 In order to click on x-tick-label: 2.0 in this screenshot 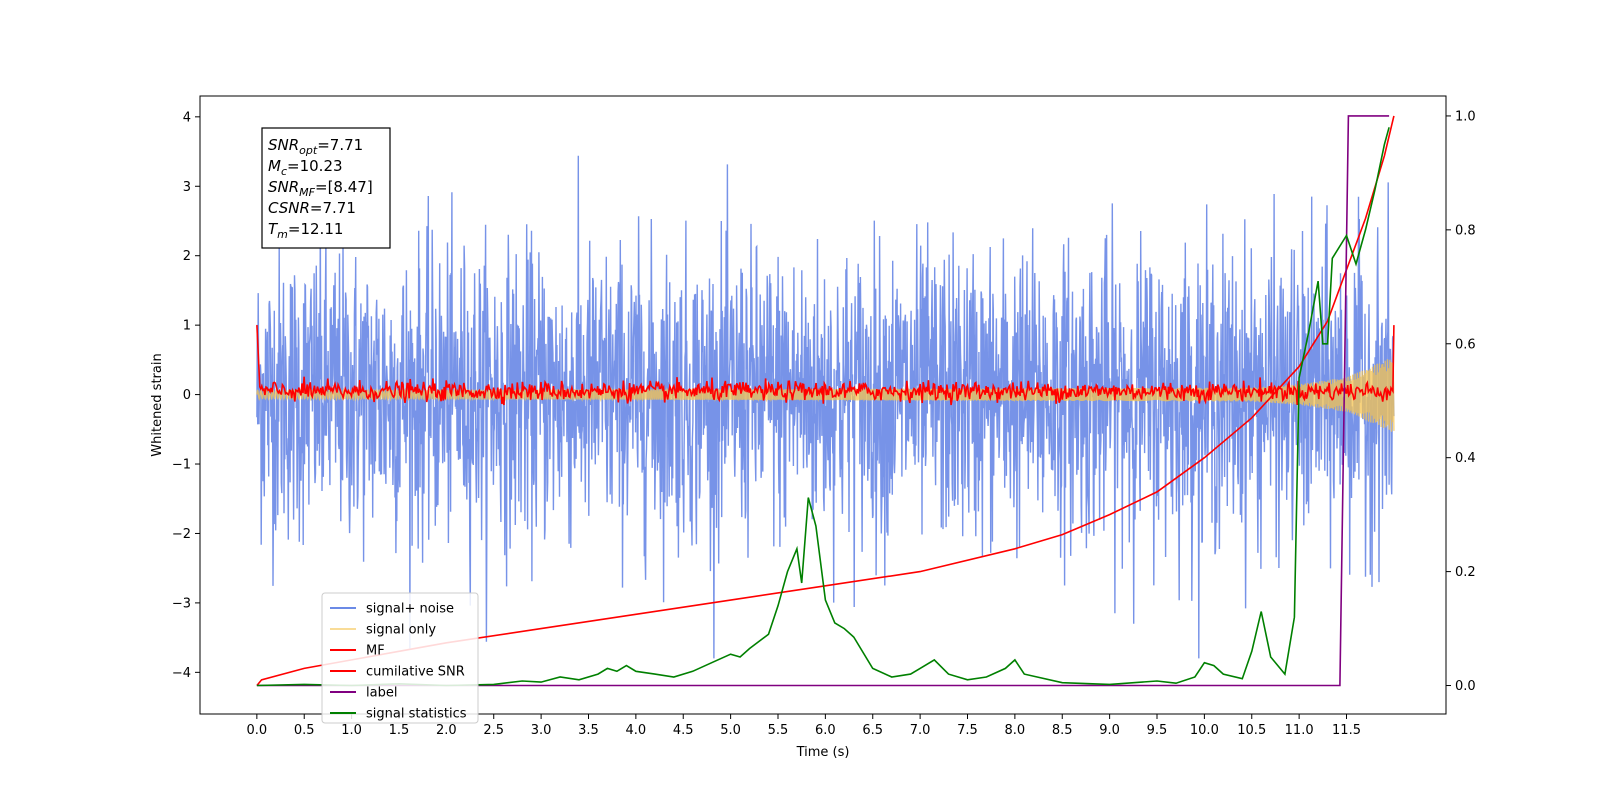, I will do `click(446, 730)`.